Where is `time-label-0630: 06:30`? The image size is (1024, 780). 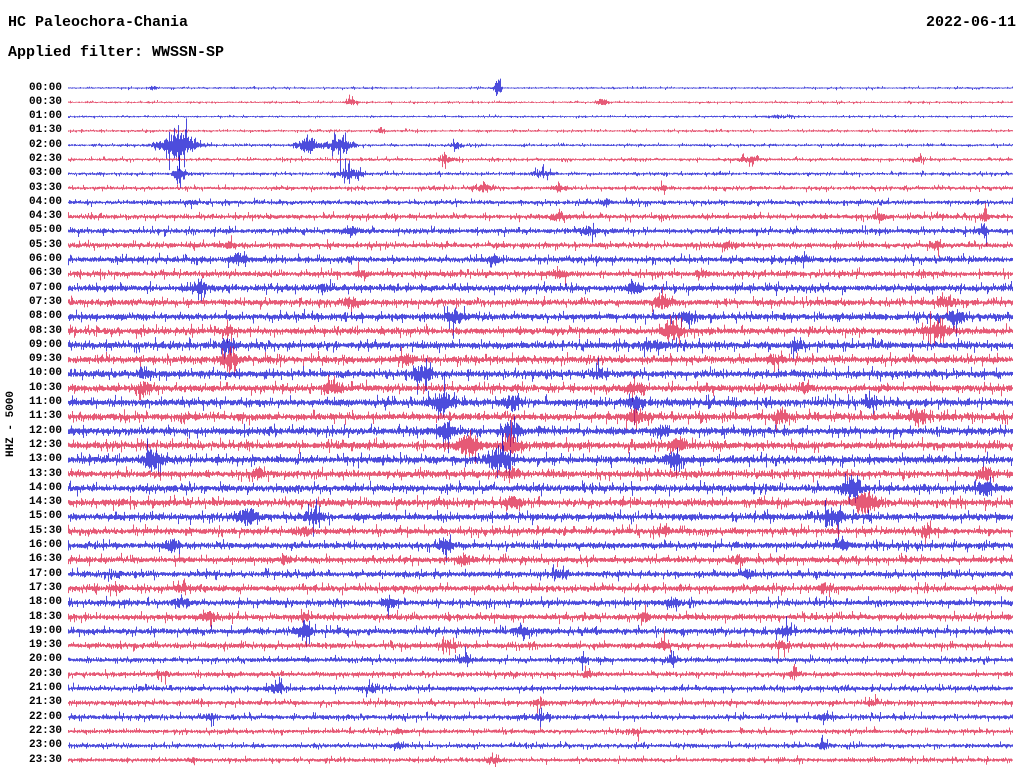 time-label-0630: 06:30 is located at coordinates (45, 273).